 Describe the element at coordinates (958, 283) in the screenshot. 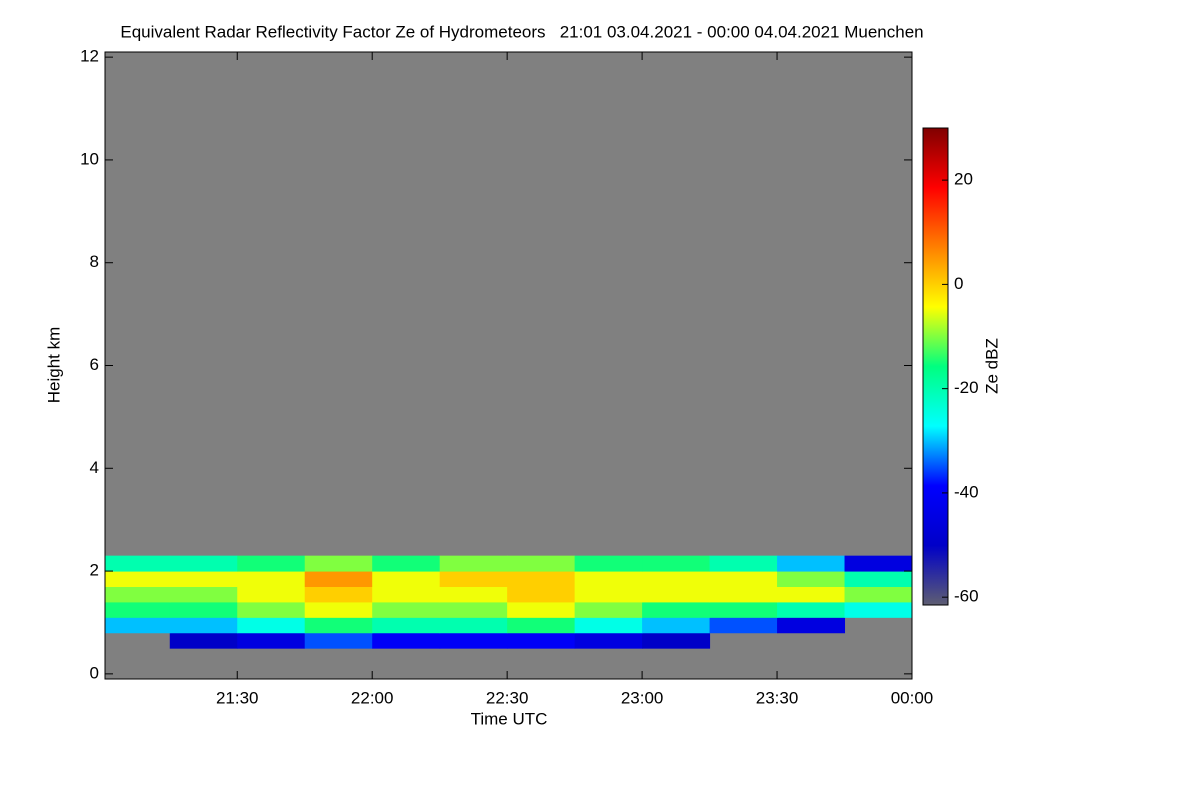

I see `colorbar-tick-label: 0` at that location.